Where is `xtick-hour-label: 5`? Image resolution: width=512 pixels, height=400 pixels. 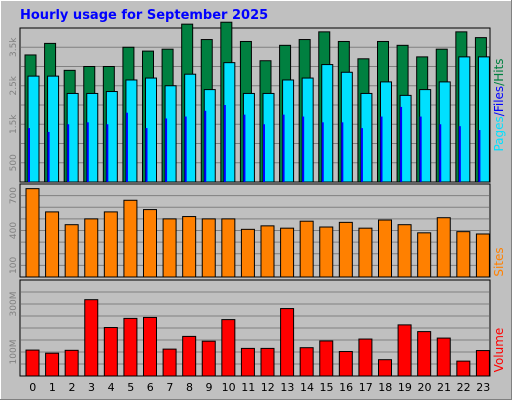
xtick-hour-label: 5 is located at coordinates (130, 387).